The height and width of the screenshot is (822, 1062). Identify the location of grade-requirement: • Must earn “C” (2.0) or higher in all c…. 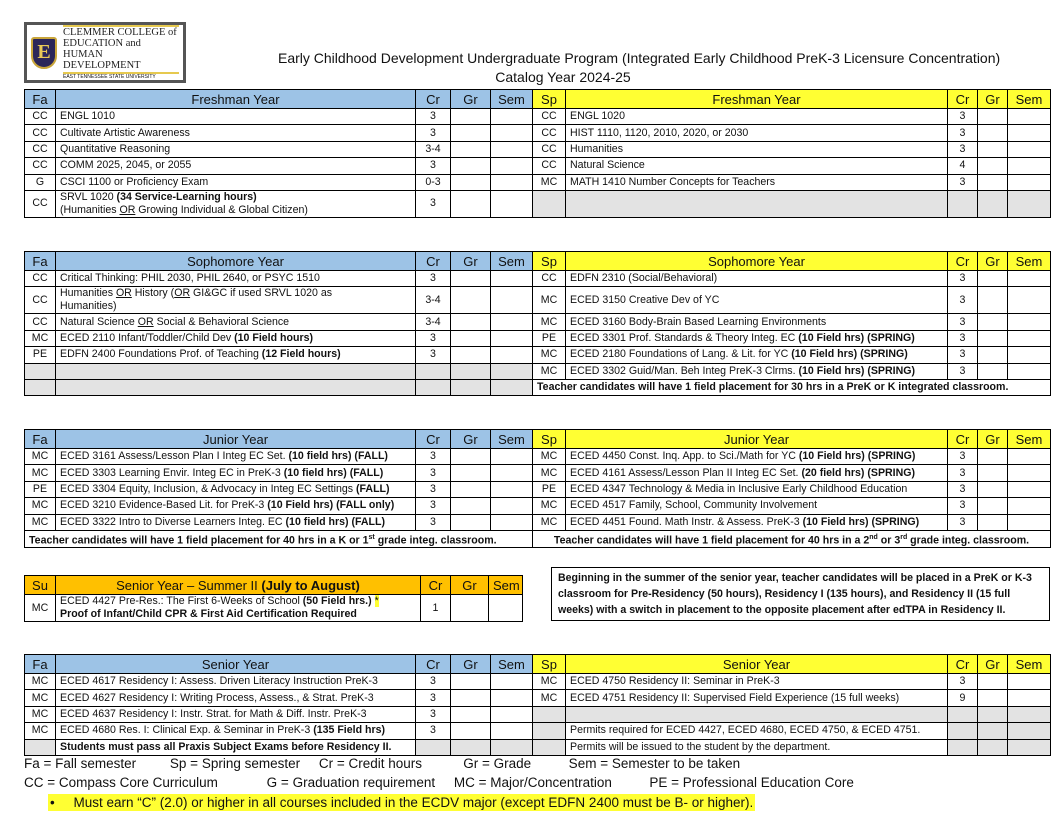
(402, 802).